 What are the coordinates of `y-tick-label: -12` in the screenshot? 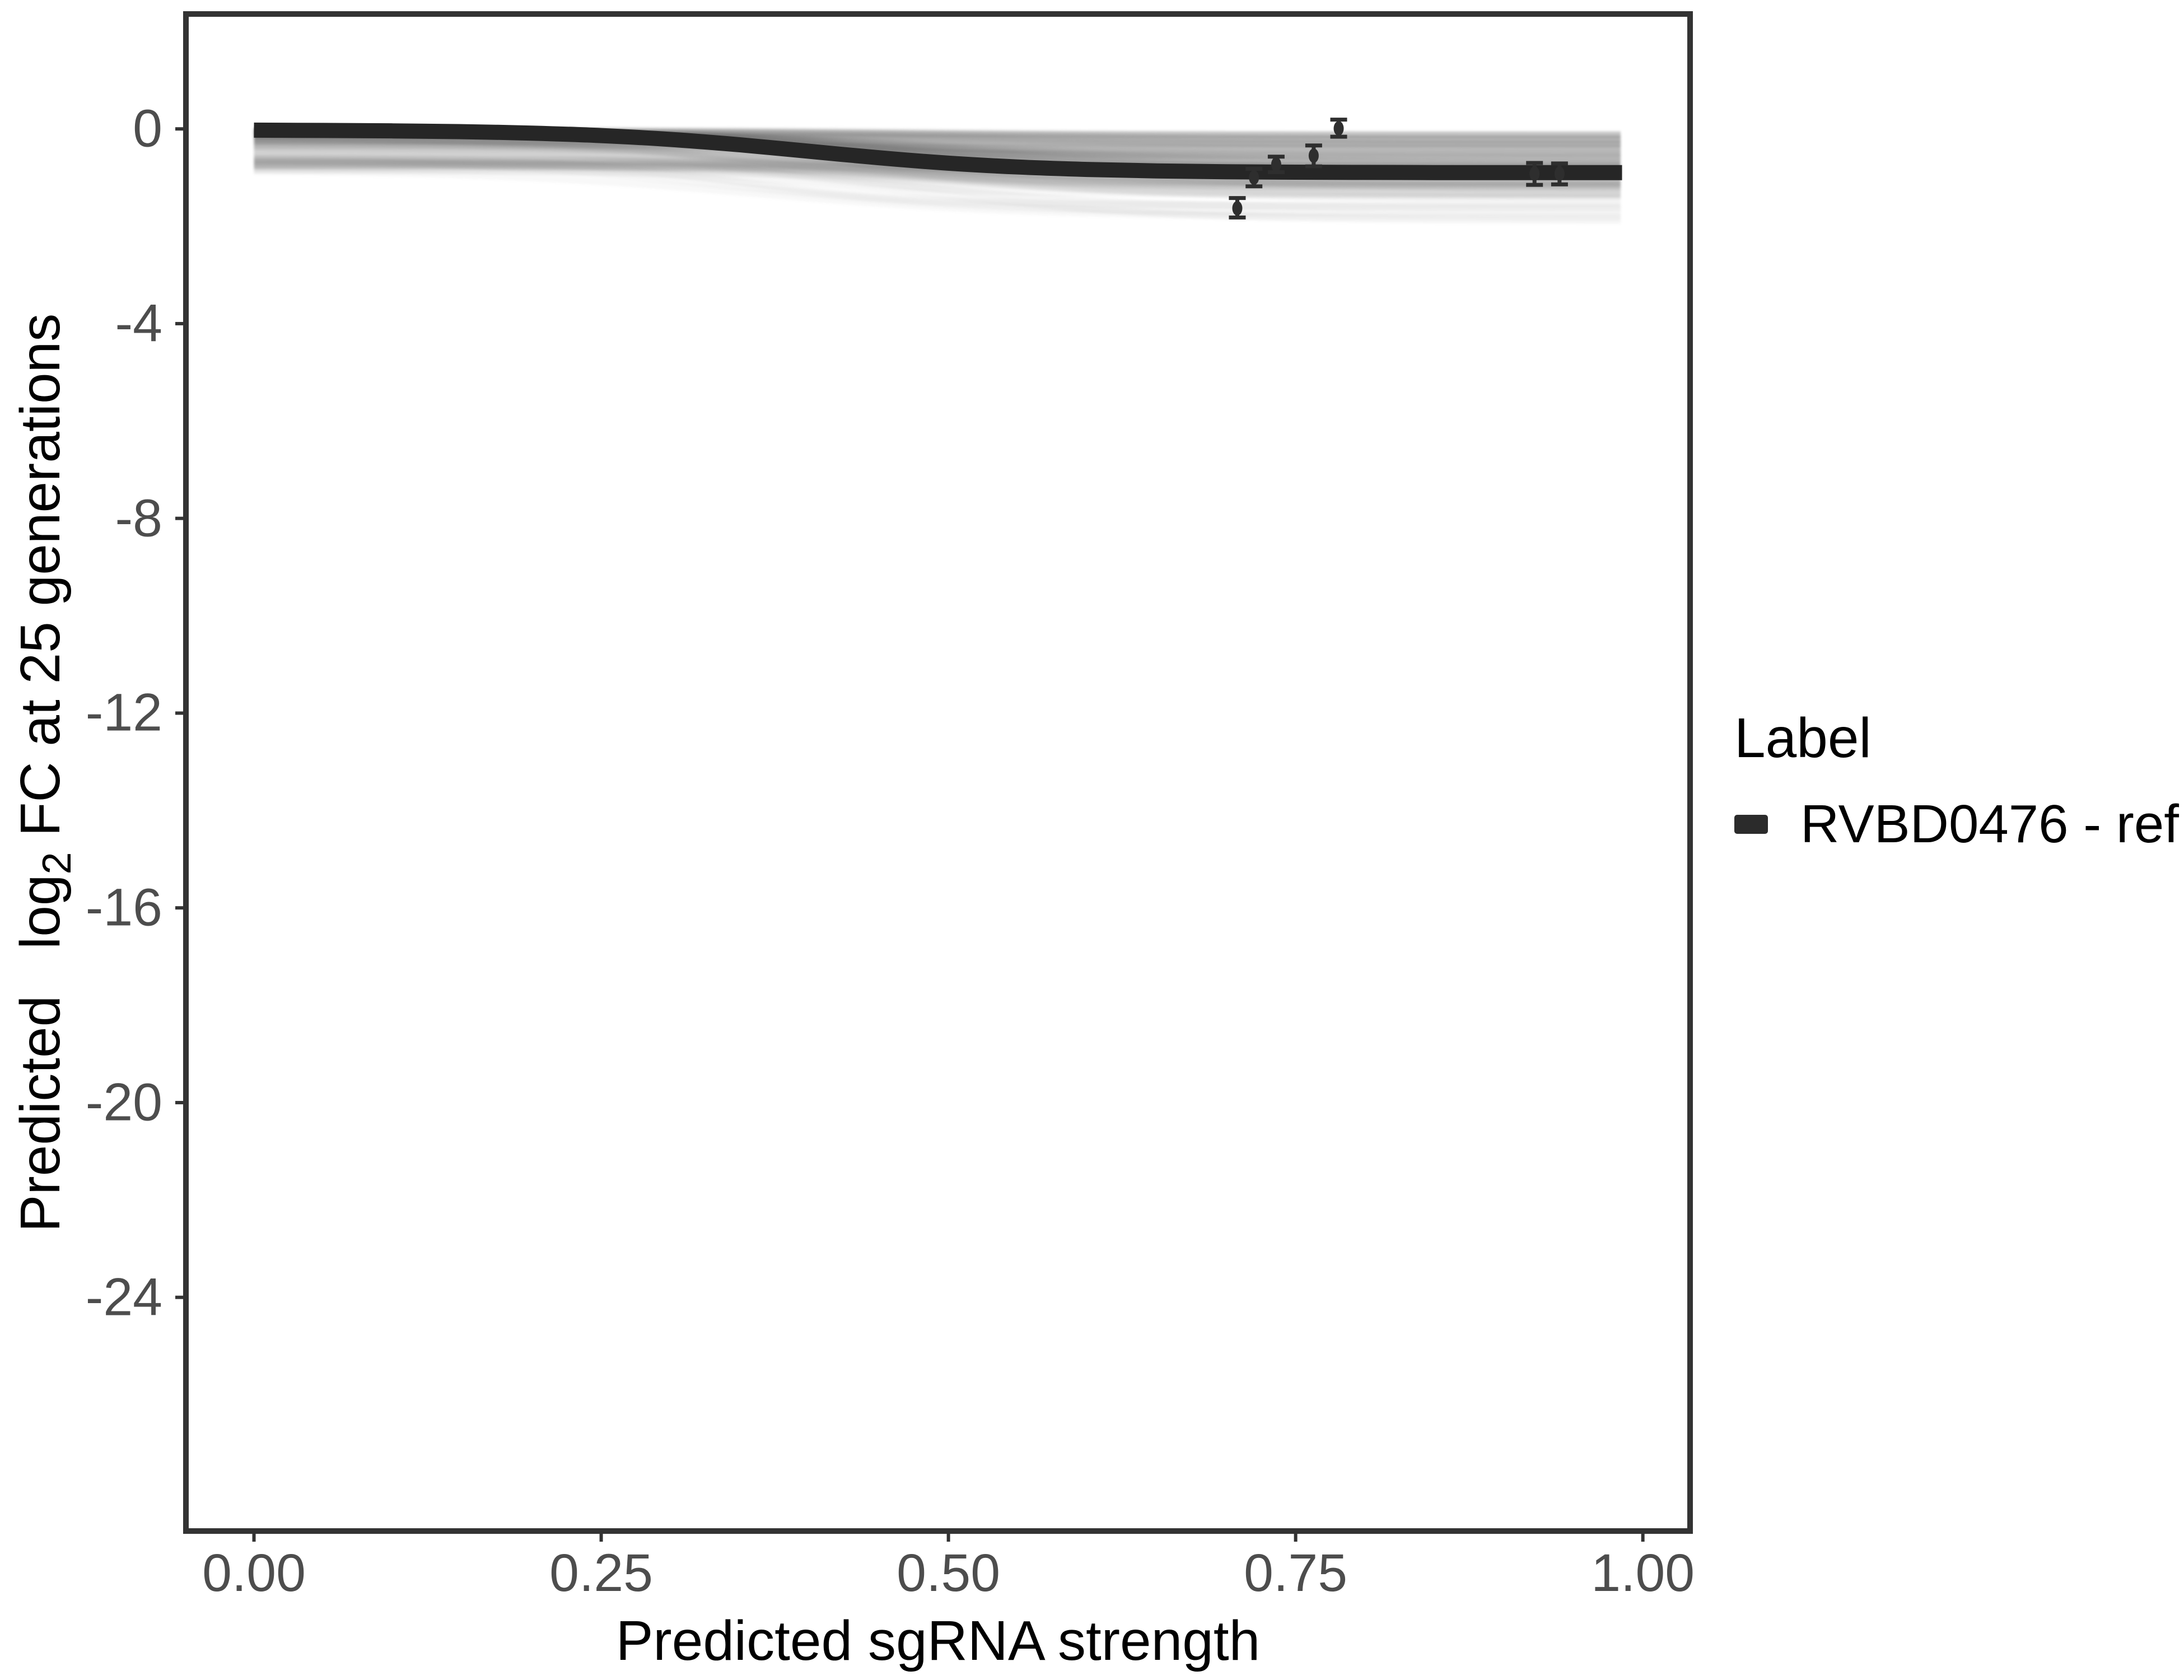 It's located at (124, 713).